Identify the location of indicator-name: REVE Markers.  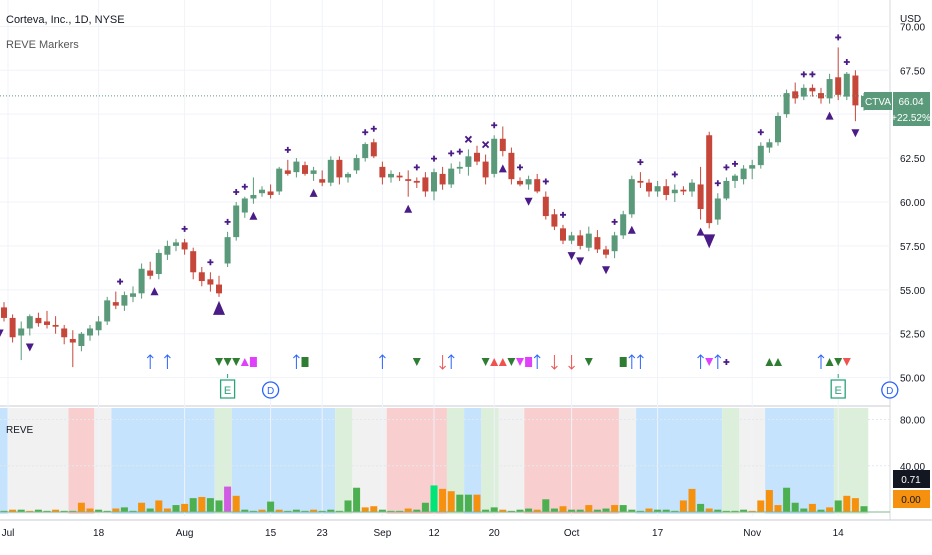
(42, 45).